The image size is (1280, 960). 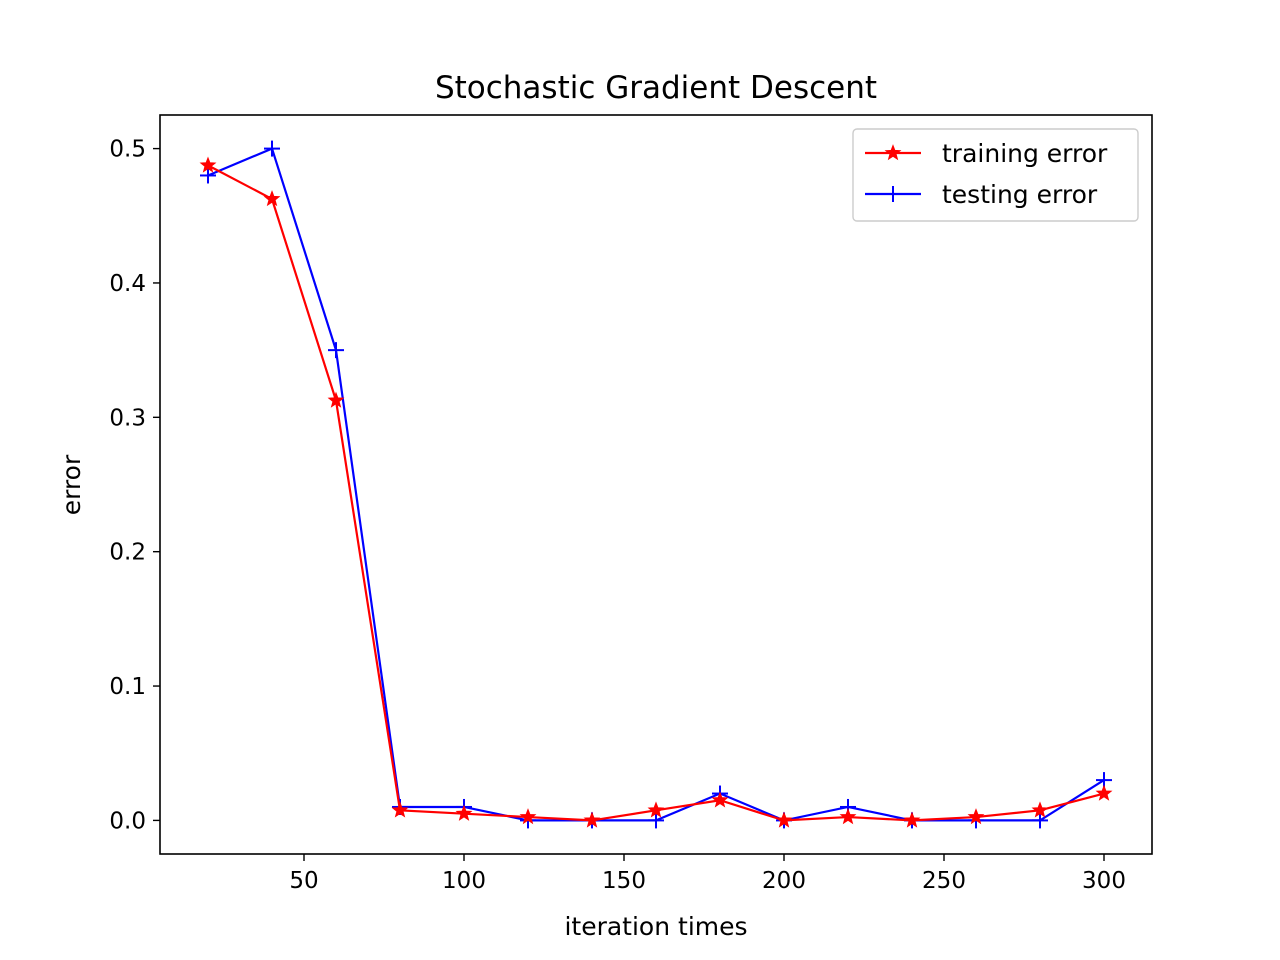 What do you see at coordinates (127, 687) in the screenshot?
I see `y-tick-label: 0.1` at bounding box center [127, 687].